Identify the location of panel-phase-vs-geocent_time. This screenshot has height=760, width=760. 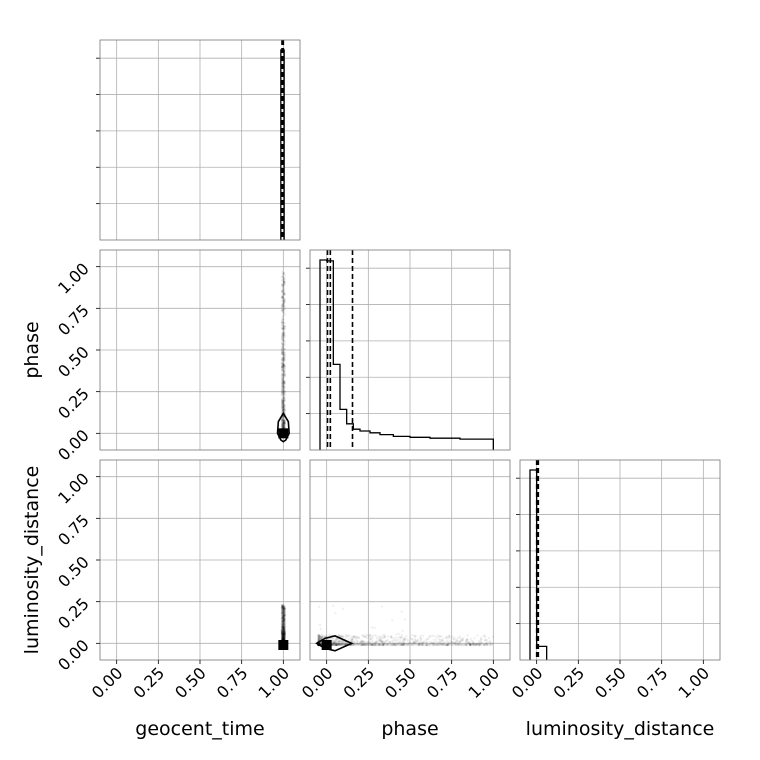
(198, 350).